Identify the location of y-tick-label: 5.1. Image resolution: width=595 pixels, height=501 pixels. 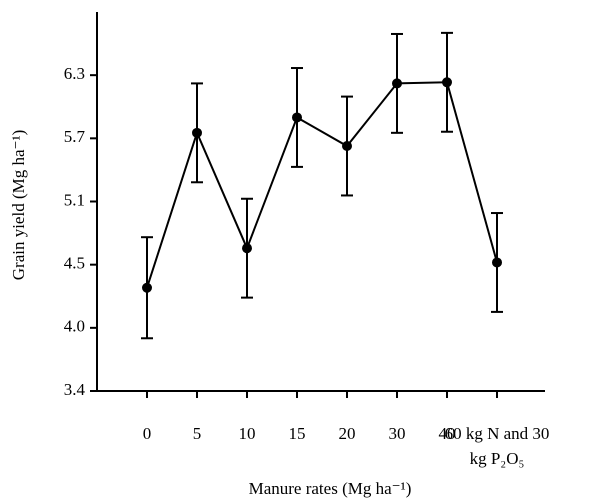
(74, 199).